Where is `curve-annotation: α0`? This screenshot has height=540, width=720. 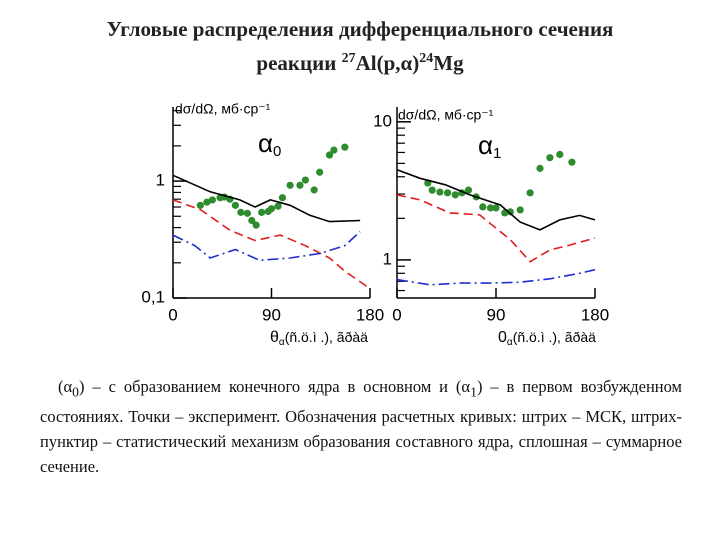
curve-annotation: α0 is located at coordinates (269, 144).